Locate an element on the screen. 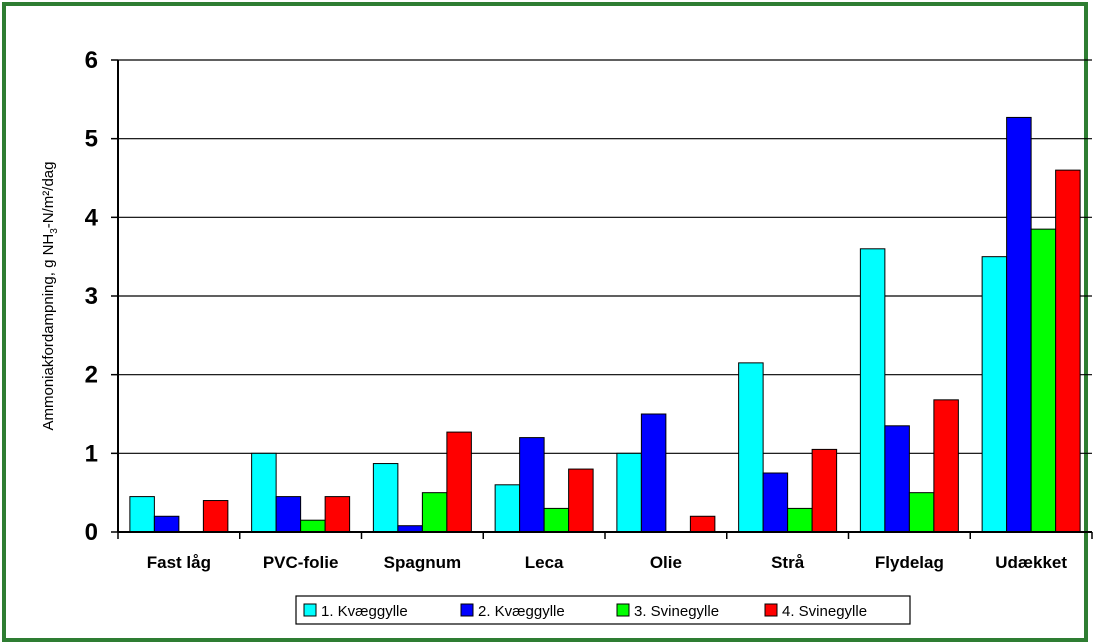 This screenshot has height=642, width=1096. legend-entry: 2. Kvæggylle is located at coordinates (521, 611).